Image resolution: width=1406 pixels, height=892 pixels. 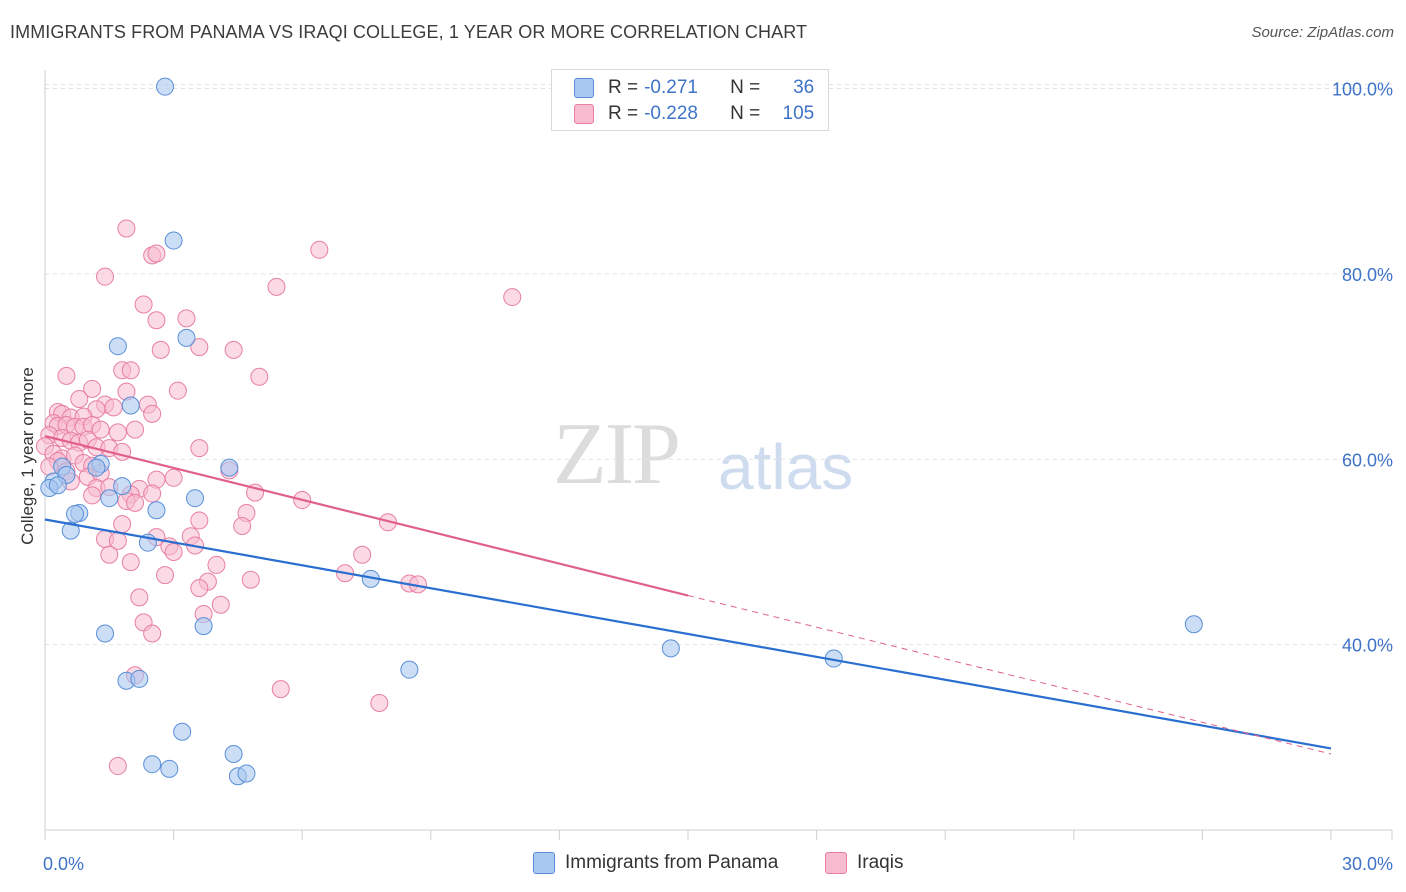 I want to click on y-tick-label: 60.0%, so click(x=1367, y=460).